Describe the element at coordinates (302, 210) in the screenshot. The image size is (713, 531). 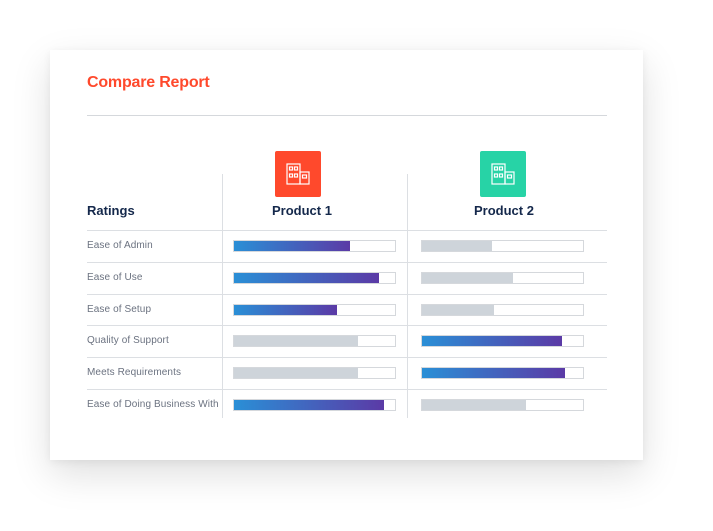
I see `product-1-header: Product 1` at that location.